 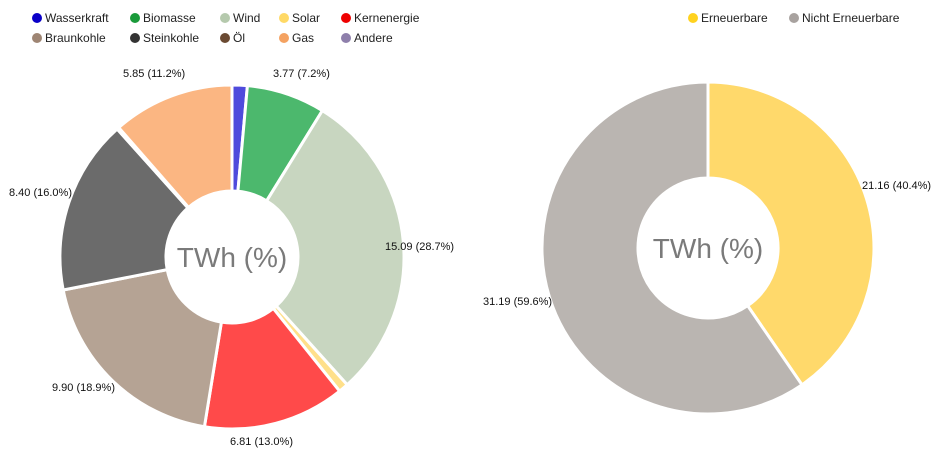 I want to click on legend-label: Gas, so click(x=303, y=38).